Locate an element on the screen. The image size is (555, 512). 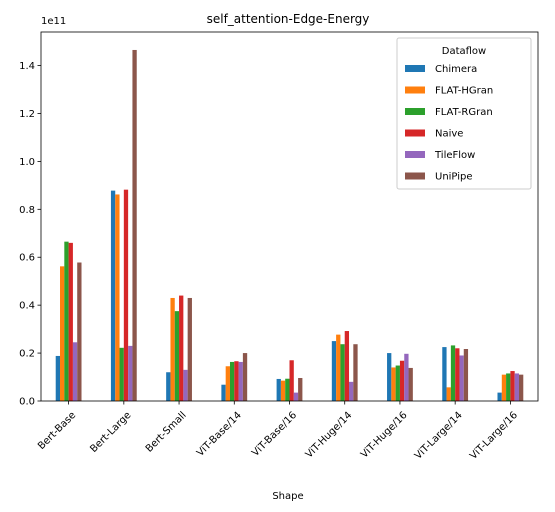
legend-label-chimera: Chimera is located at coordinates (456, 69).